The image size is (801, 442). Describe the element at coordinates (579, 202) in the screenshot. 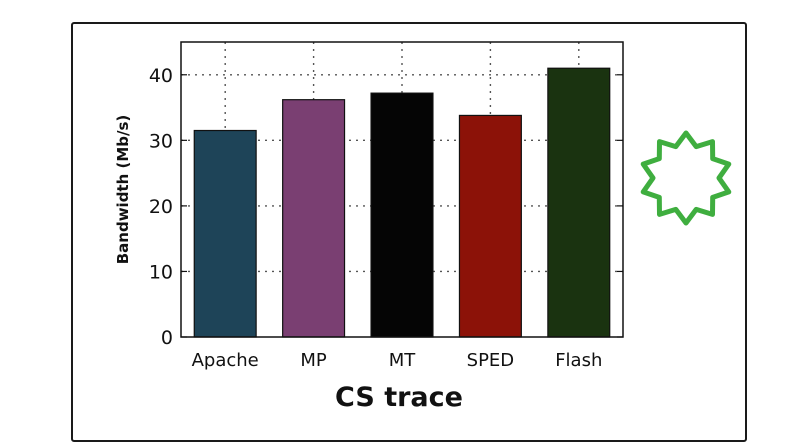

I see `bar-flash` at that location.